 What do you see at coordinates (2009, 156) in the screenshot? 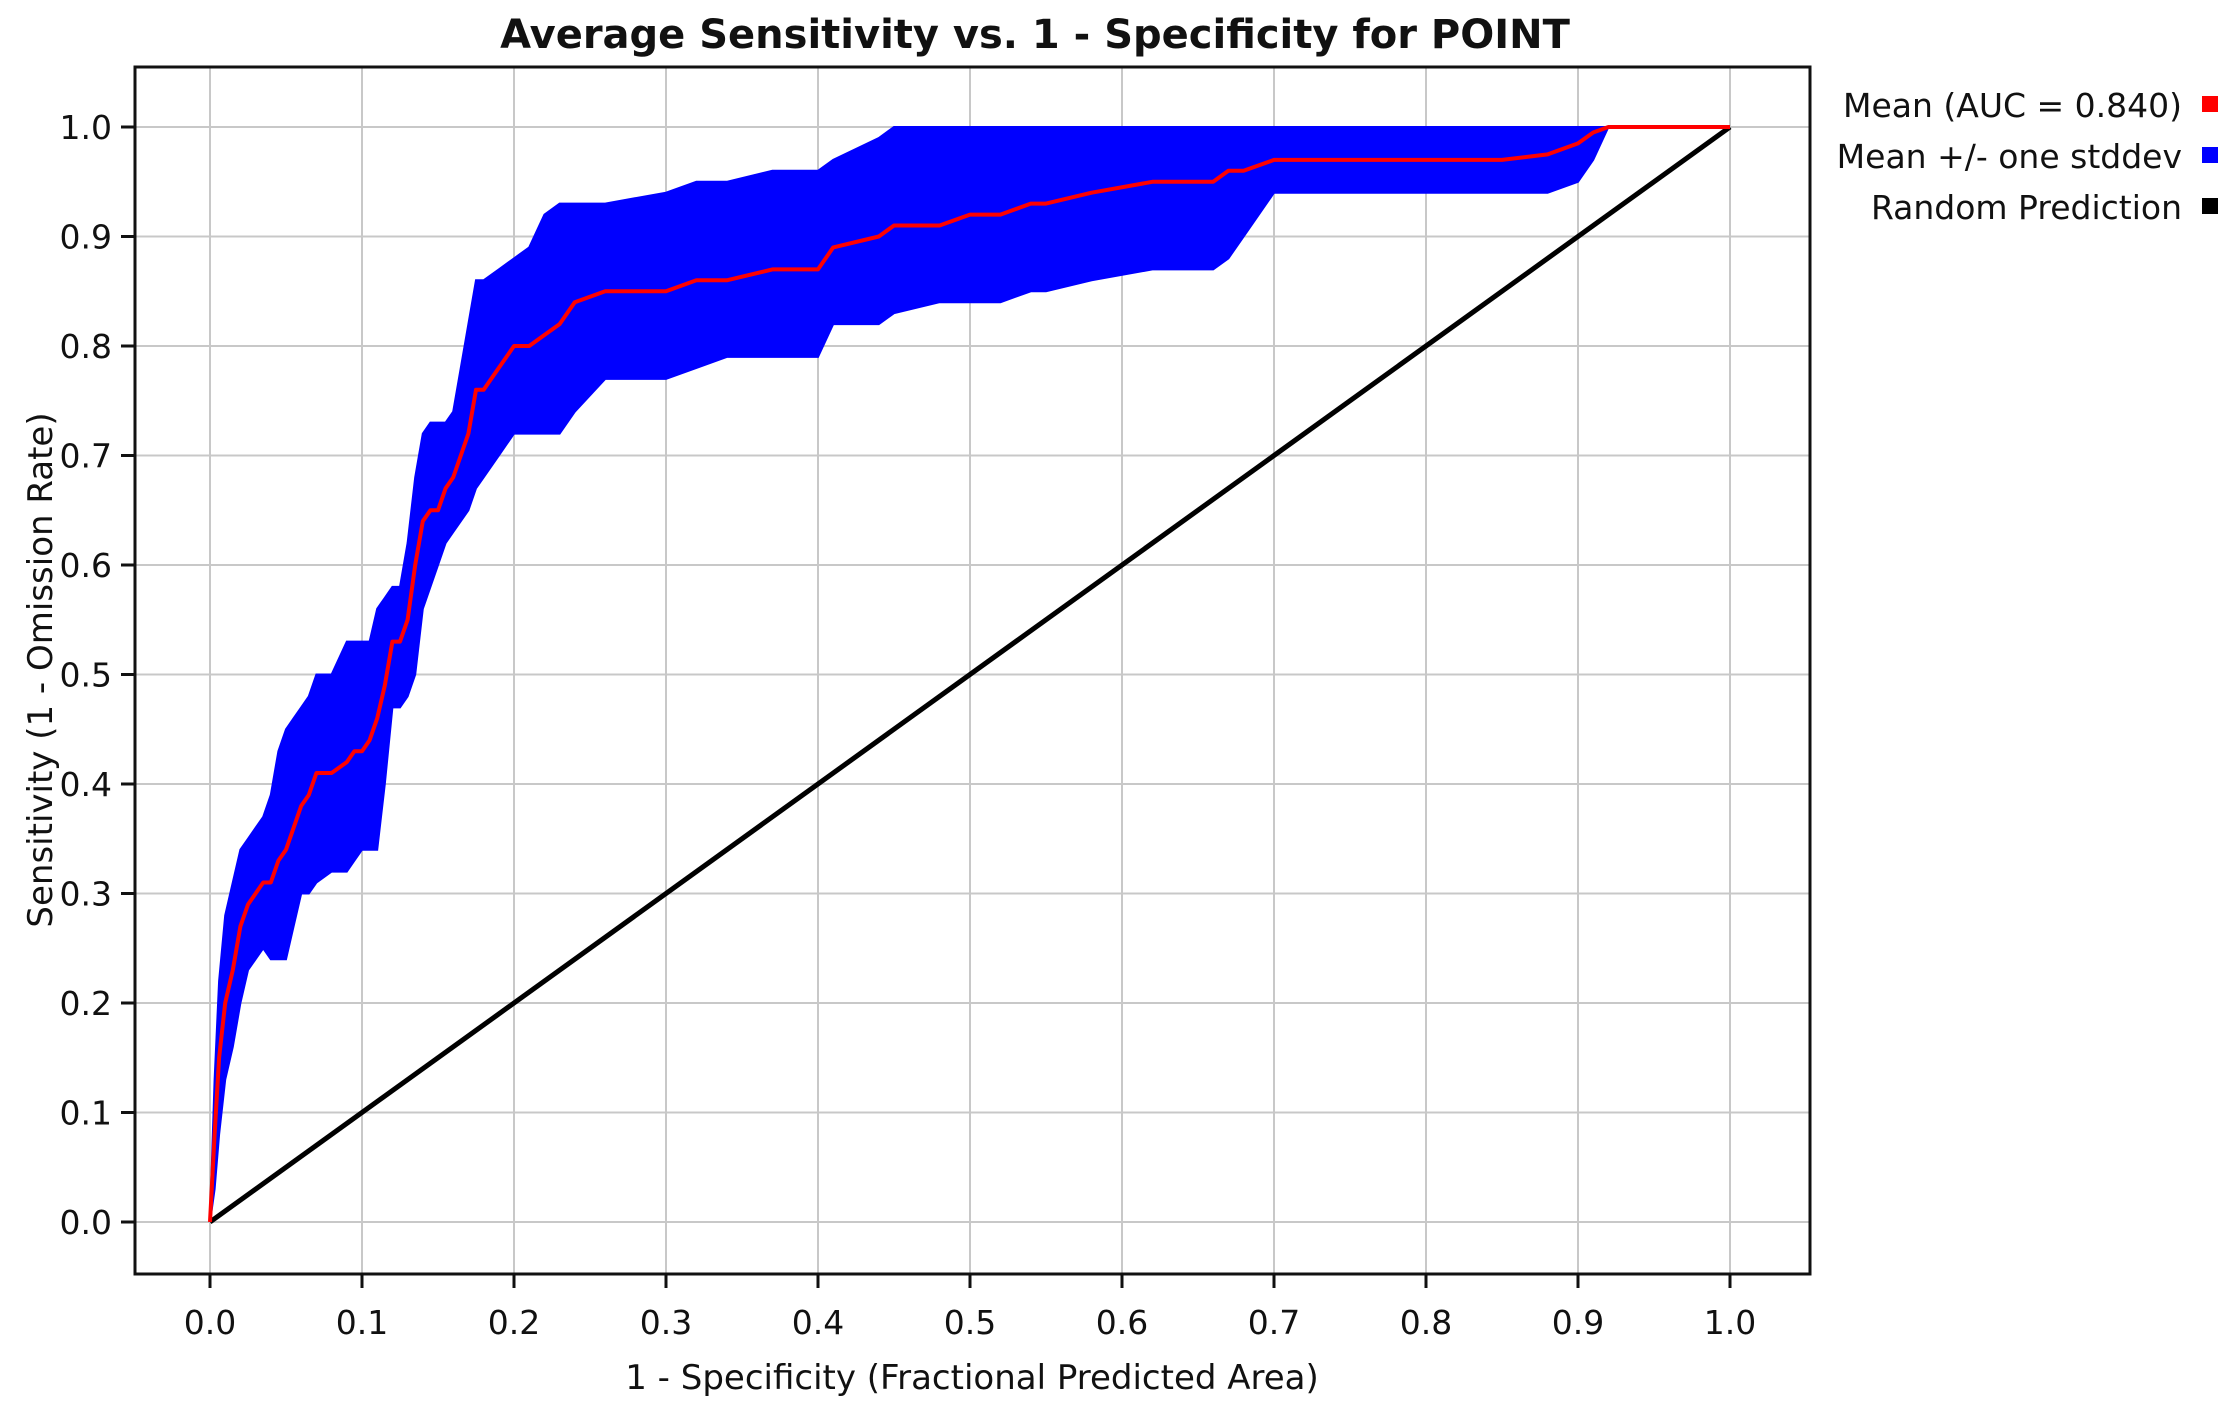
I see `legend-label: Mean +/- one stddev` at bounding box center [2009, 156].